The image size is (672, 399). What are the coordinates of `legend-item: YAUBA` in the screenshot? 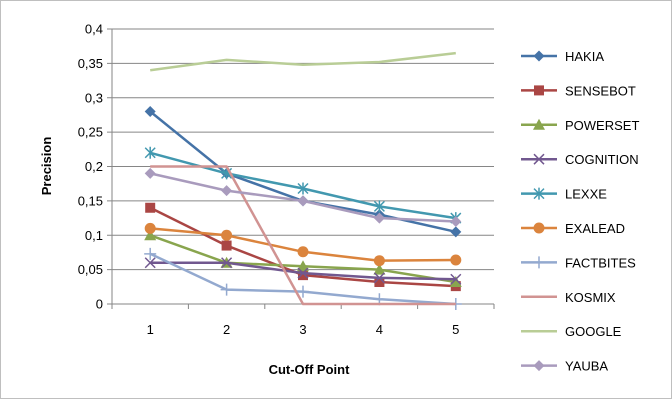 It's located at (564, 366).